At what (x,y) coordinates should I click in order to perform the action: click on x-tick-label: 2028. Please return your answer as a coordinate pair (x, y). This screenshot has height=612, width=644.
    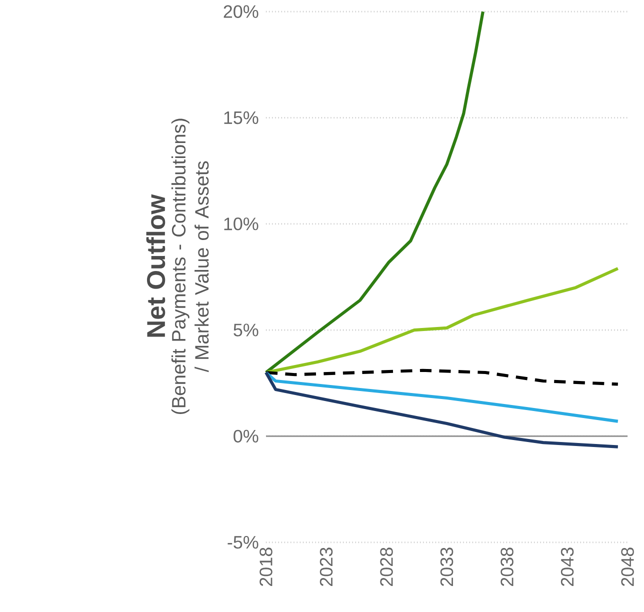
    Looking at the image, I should click on (386, 567).